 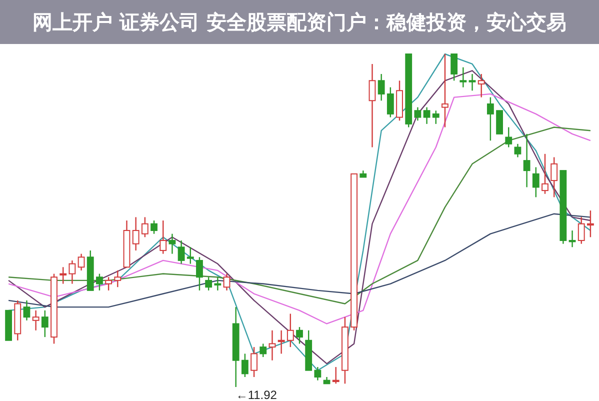 I want to click on chart-title: 网上开户 证券公司 安全股票配资门户：稳健投资，安心交易, so click(x=299, y=22).